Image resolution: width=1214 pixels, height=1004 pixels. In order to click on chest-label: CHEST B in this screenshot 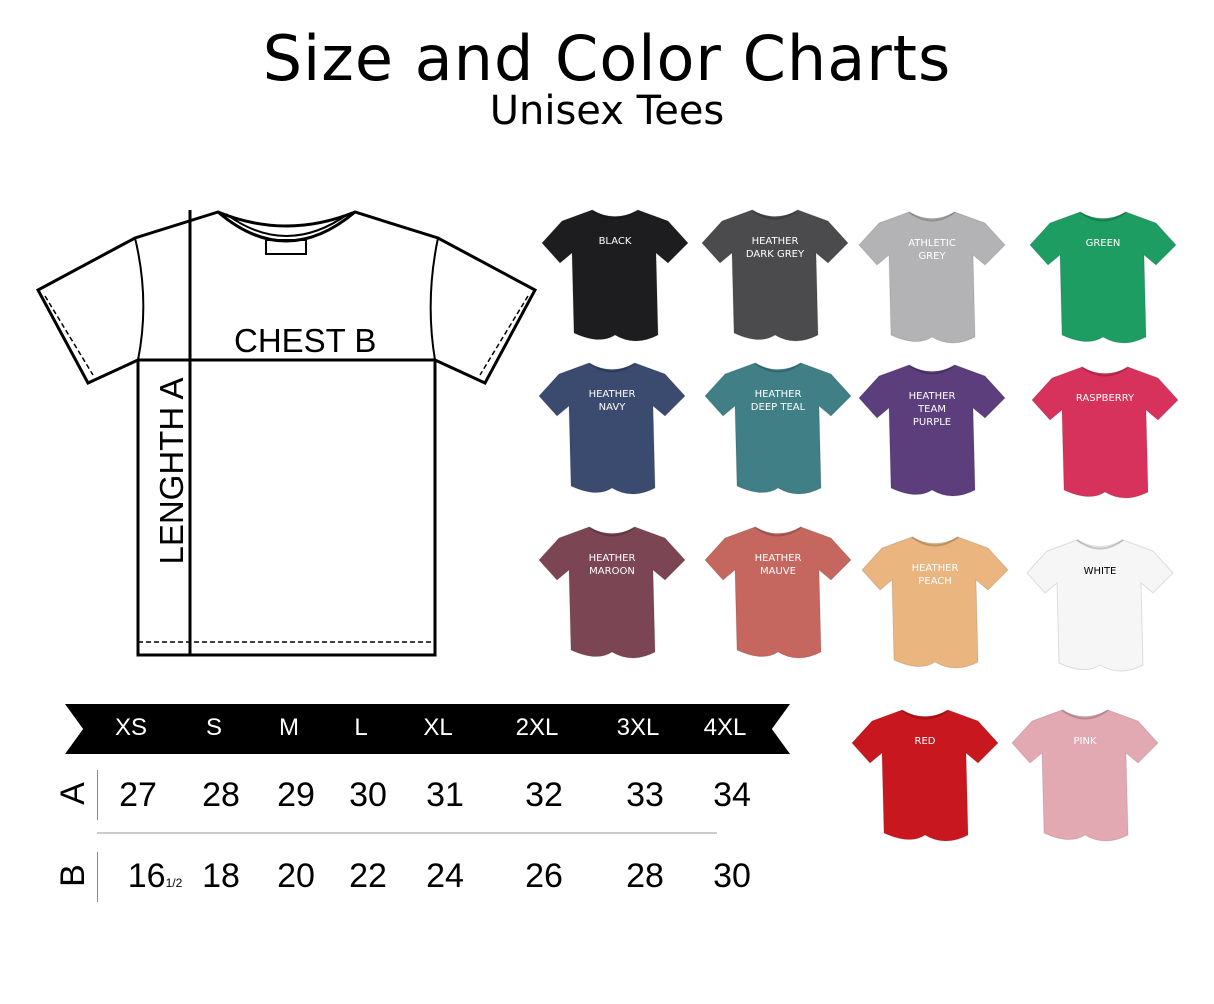, I will do `click(305, 340)`.